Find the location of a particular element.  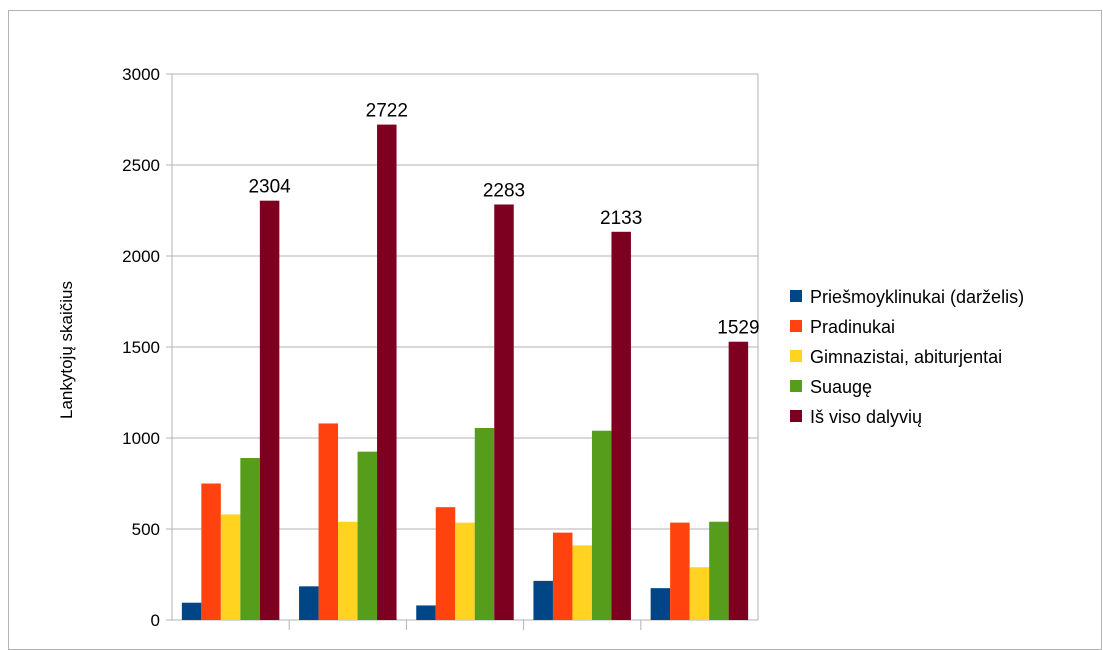

y-tick-label: 500 is located at coordinates (146, 529).